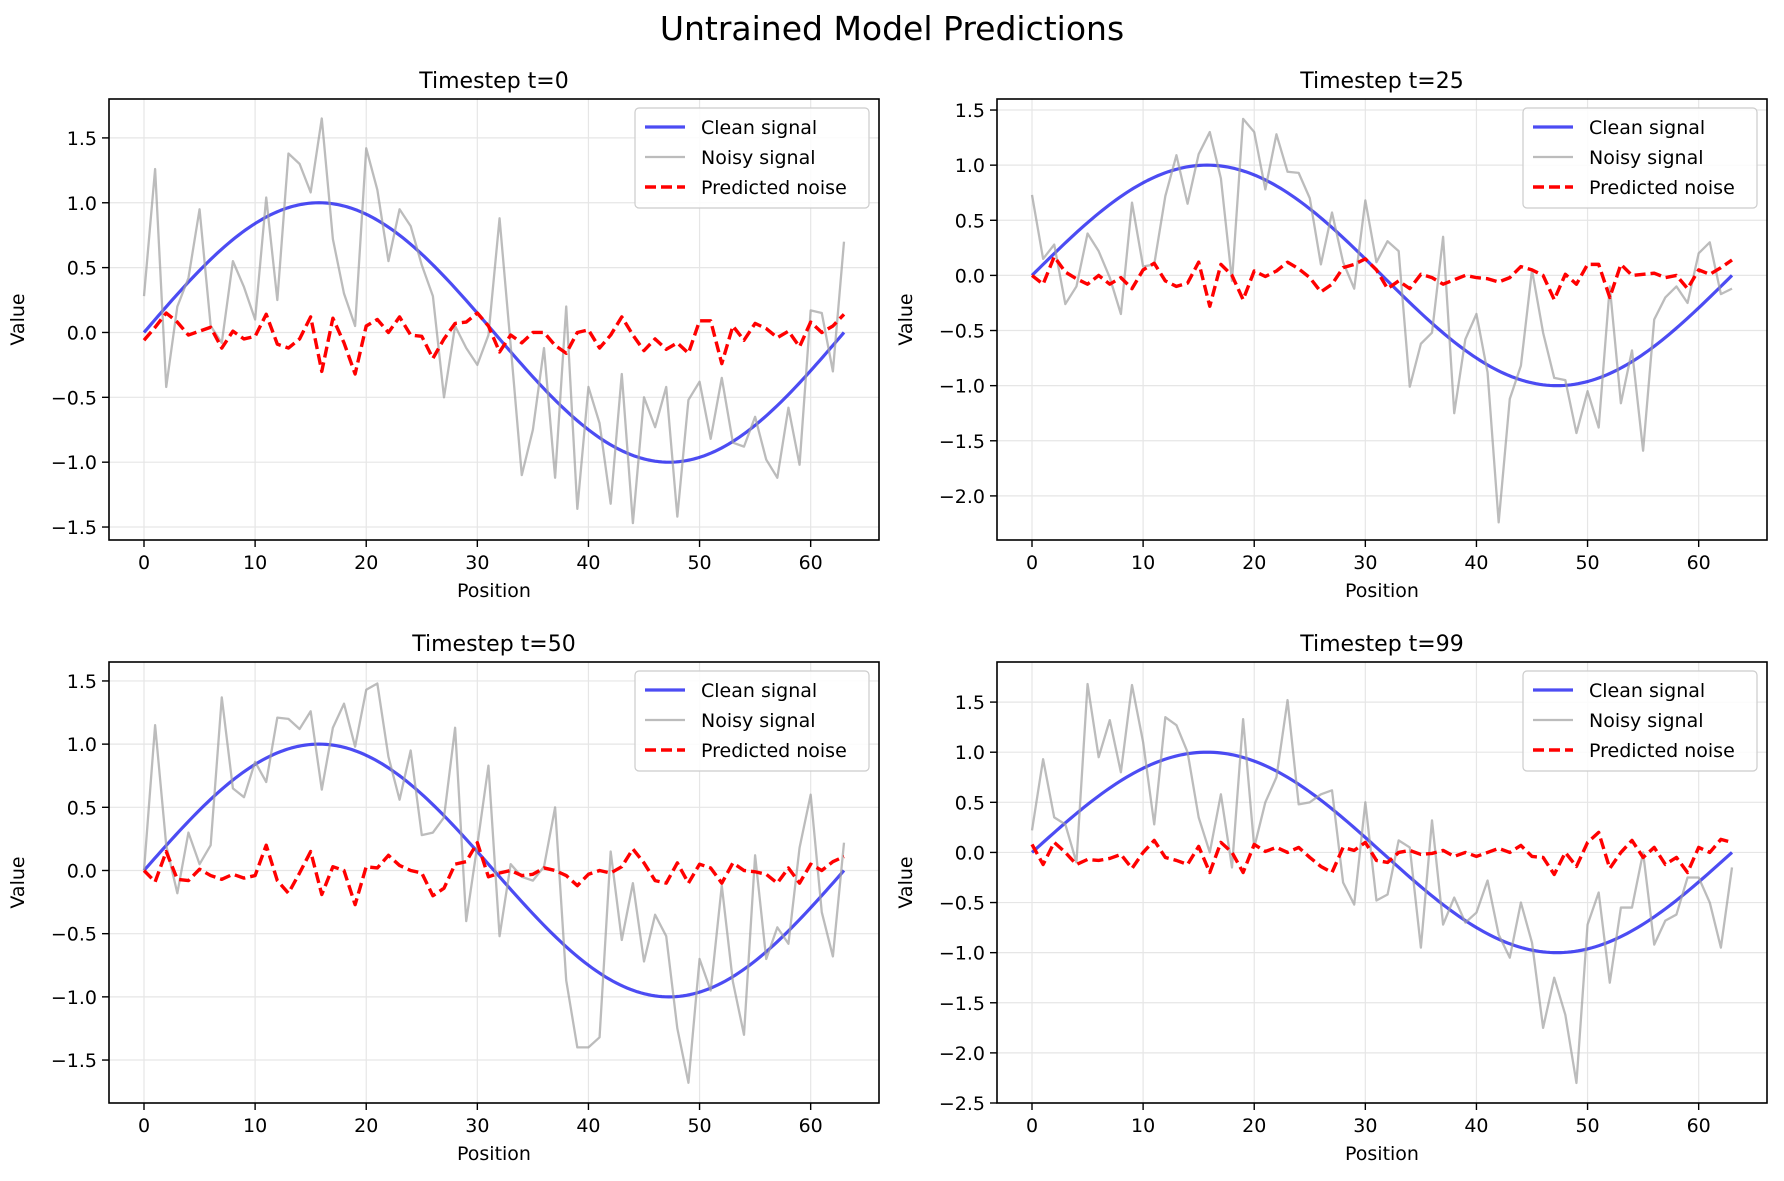 The height and width of the screenshot is (1181, 1784). Describe the element at coordinates (1381, 81) in the screenshot. I see `chart-title: Timestep t=25` at that location.